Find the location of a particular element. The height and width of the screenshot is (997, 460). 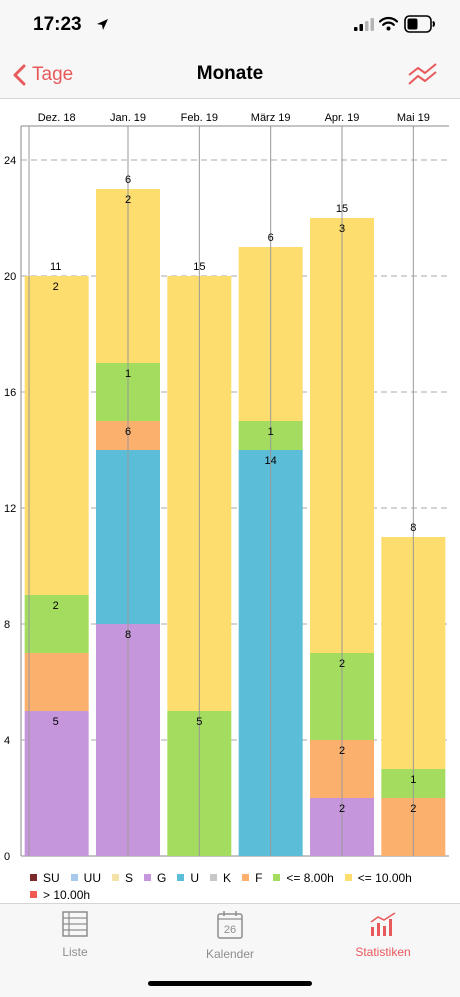

battery-icon is located at coordinates (419, 24).